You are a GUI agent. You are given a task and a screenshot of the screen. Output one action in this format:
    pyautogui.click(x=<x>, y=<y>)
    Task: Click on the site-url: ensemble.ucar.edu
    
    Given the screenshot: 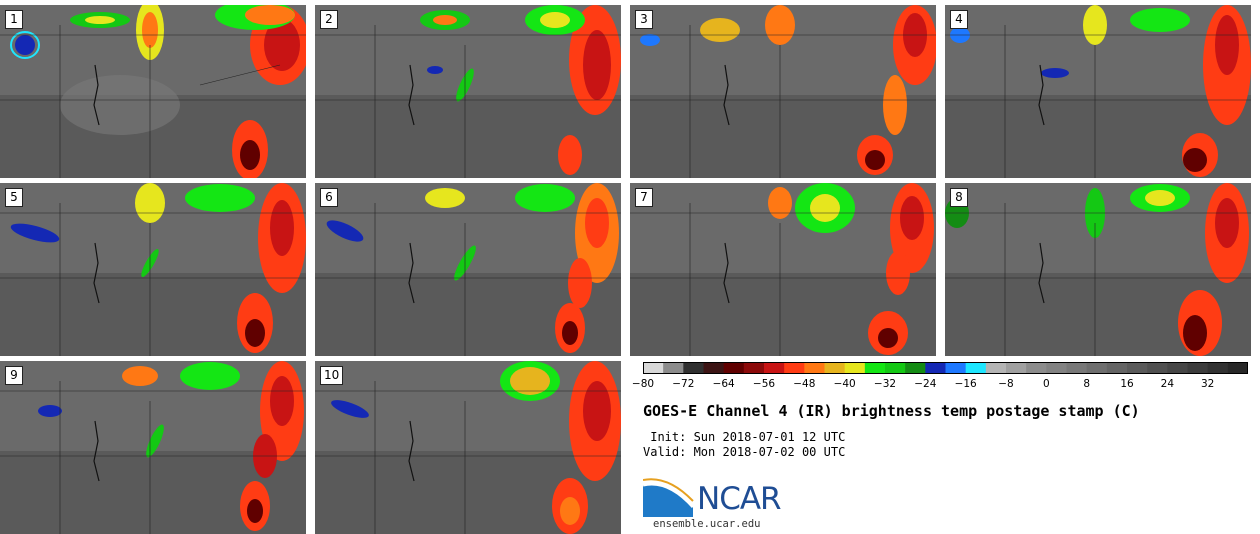 What is the action you would take?
    pyautogui.click(x=707, y=524)
    